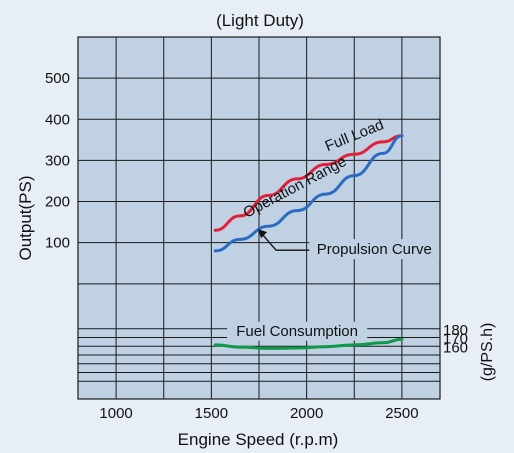  Describe the element at coordinates (57, 202) in the screenshot. I see `y-tick-label: 200` at that location.